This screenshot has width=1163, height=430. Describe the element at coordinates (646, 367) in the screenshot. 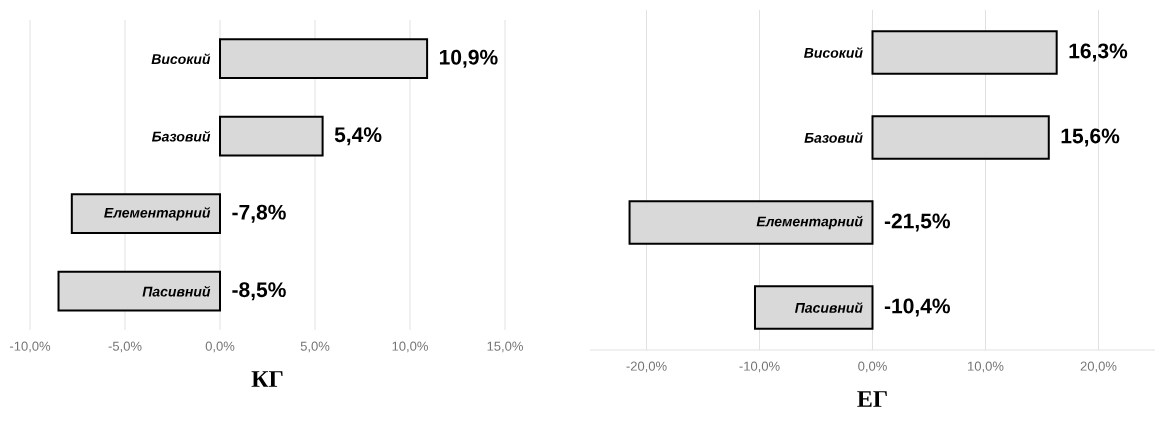

I see `x-tick-label: -20,0%` at that location.